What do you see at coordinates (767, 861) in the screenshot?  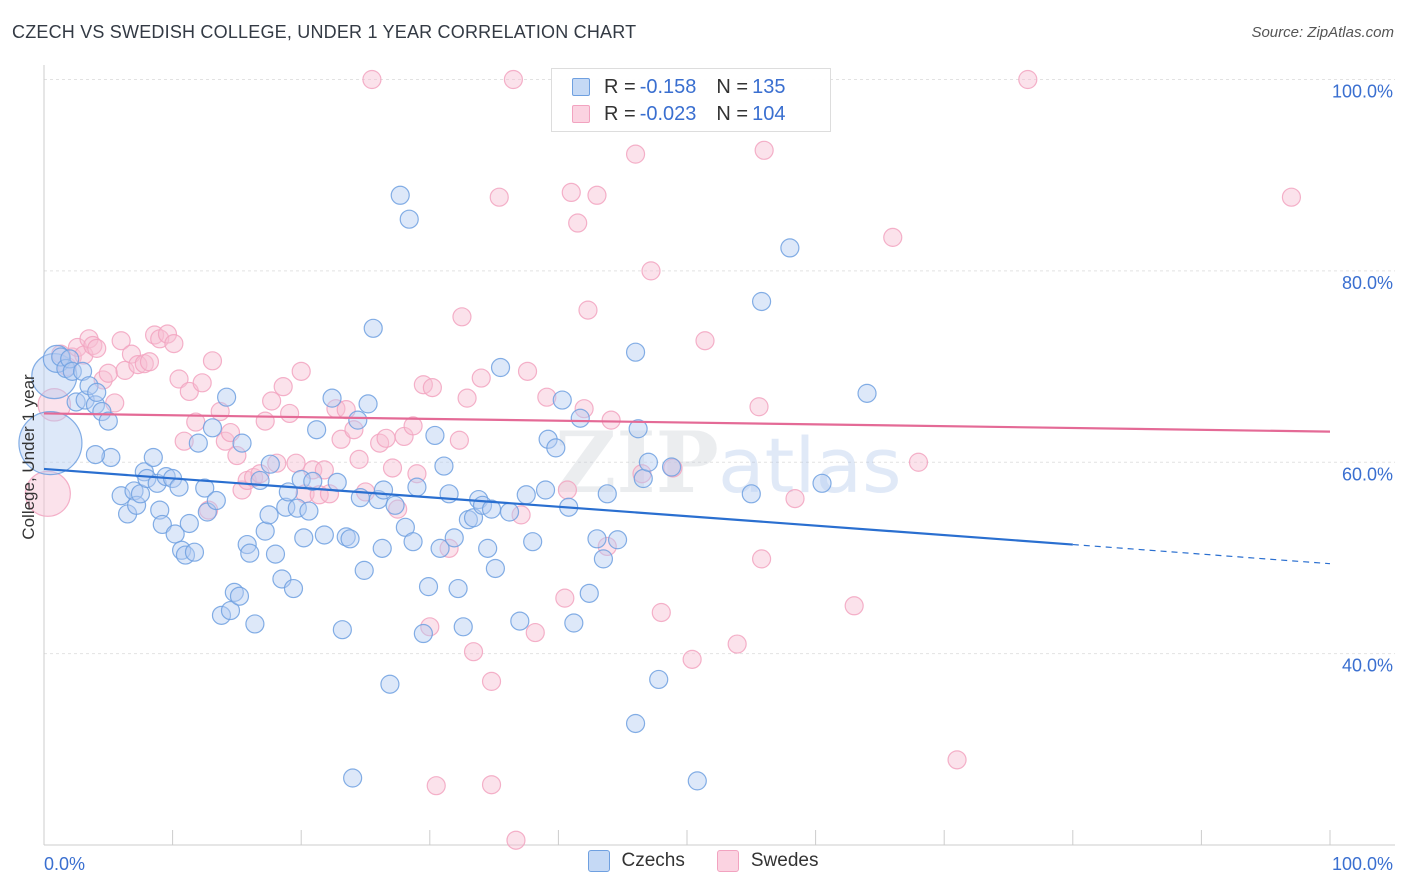 I see `legend-item-swedes: Swedes` at bounding box center [767, 861].